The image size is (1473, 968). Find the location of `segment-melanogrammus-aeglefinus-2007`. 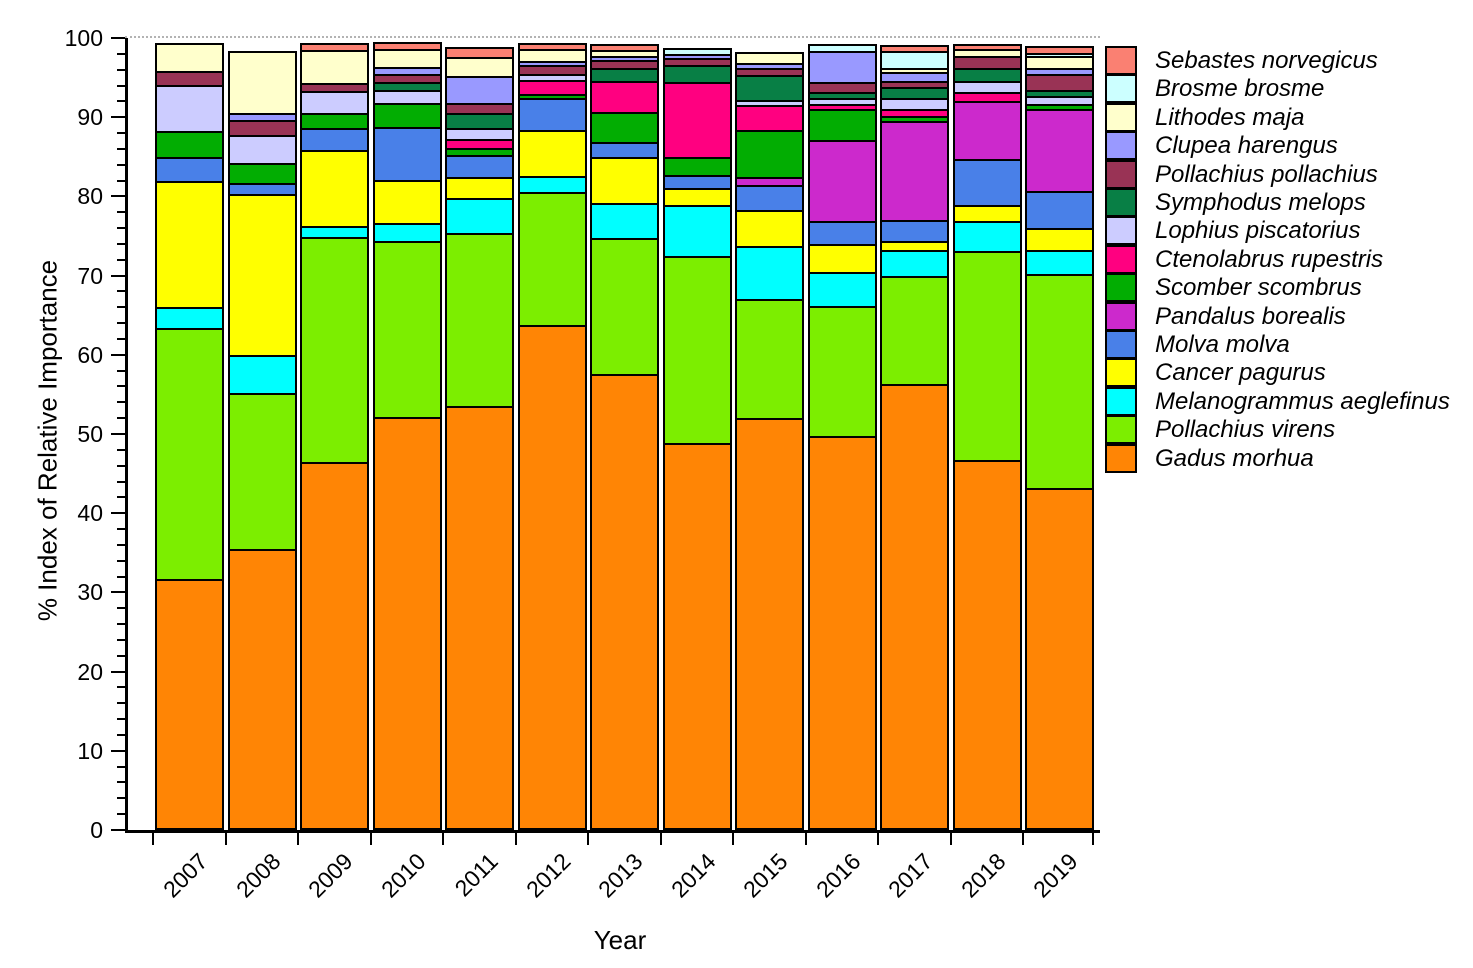

segment-melanogrammus-aeglefinus-2007 is located at coordinates (189, 318).